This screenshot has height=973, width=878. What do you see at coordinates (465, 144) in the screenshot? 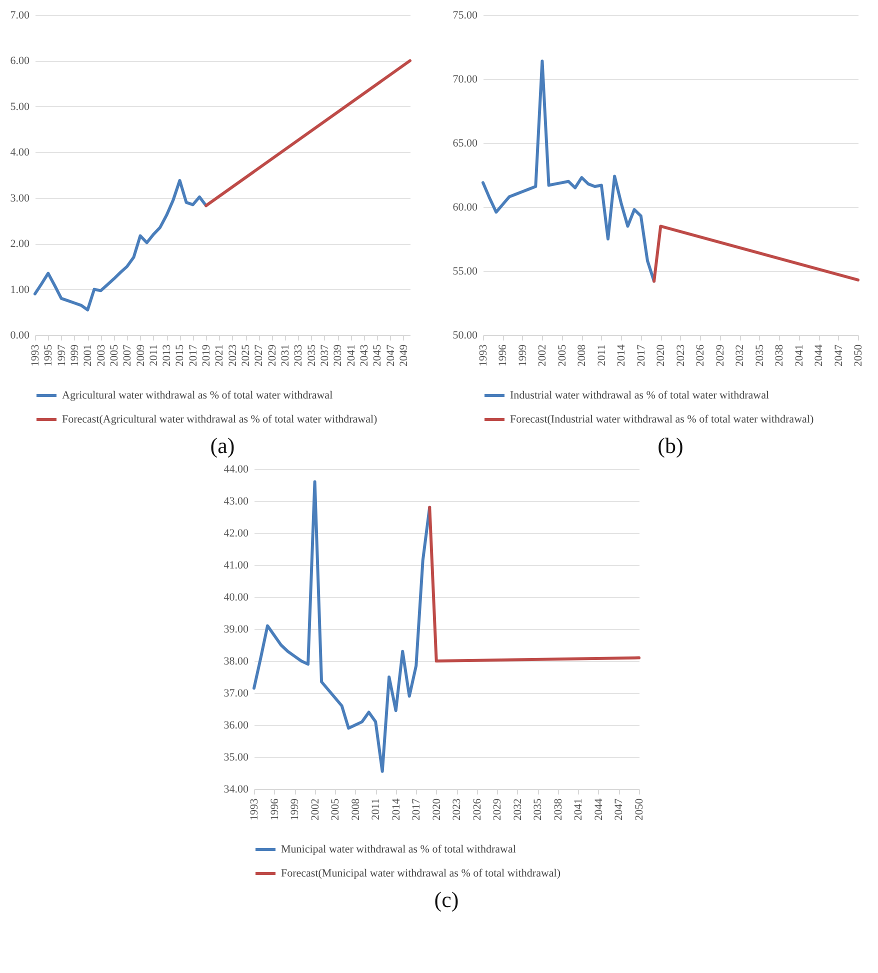
I see `y-tick-label: 65.00` at bounding box center [465, 144].